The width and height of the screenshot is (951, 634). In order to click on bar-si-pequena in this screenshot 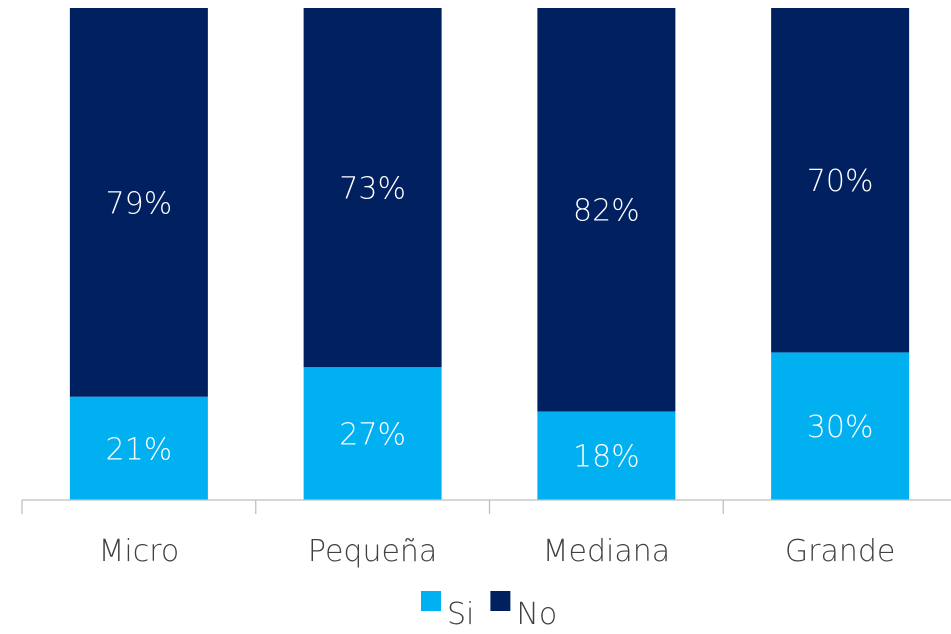, I will do `click(372, 433)`.